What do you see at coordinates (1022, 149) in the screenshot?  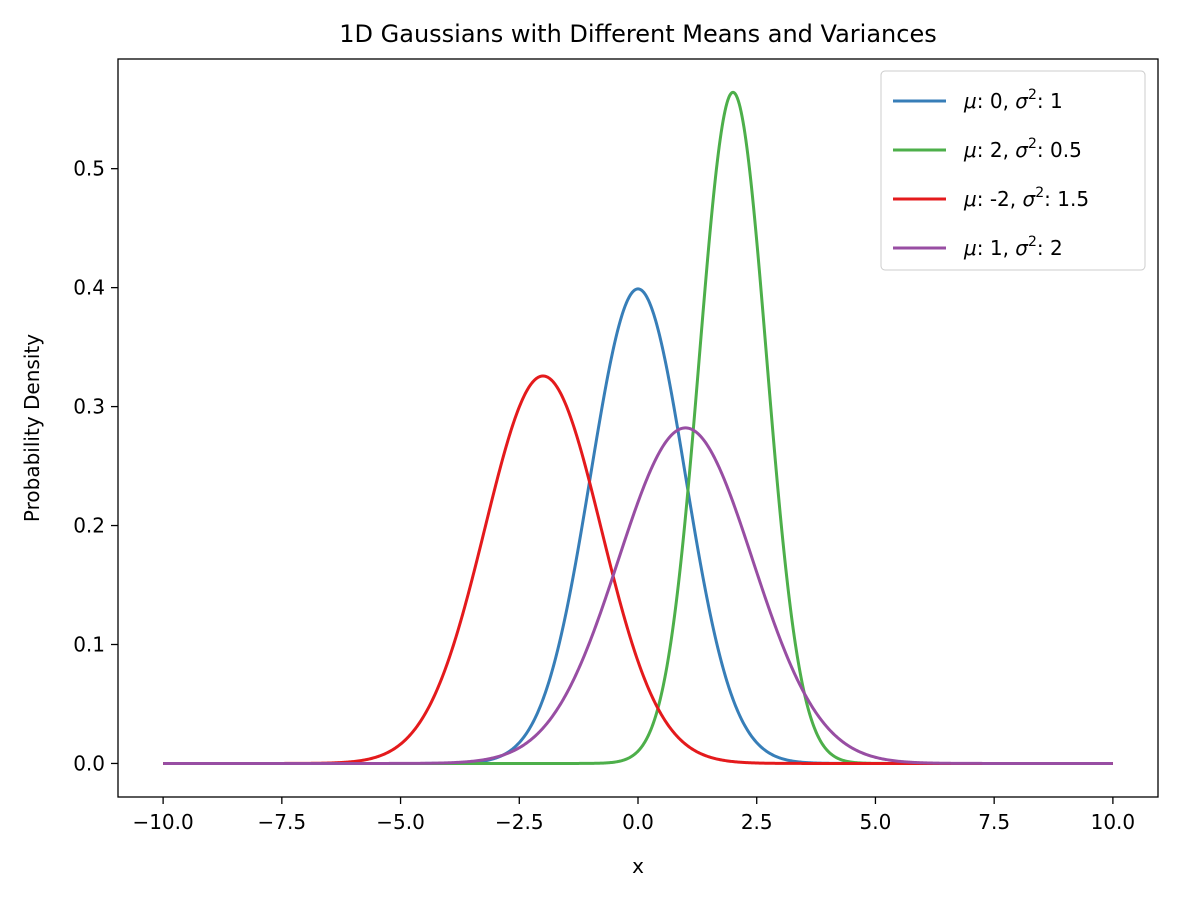 I see `legend-label: μ: 2, σ2: 0.5` at bounding box center [1022, 149].